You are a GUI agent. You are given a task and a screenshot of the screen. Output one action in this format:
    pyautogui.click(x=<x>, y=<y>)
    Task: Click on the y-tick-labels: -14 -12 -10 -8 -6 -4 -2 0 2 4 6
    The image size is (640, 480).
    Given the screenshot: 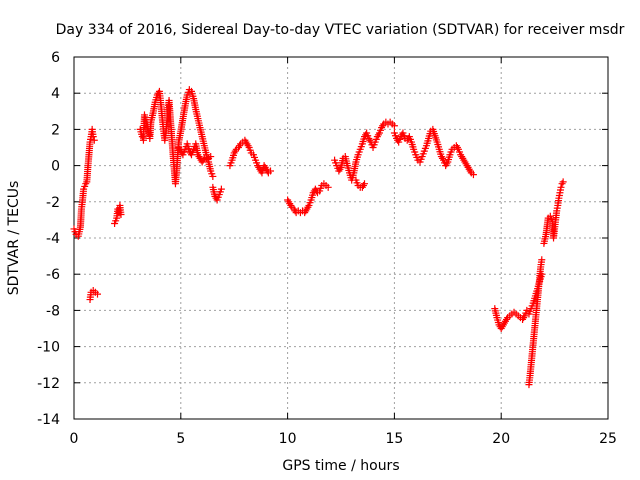 What is the action you would take?
    pyautogui.click(x=48, y=239)
    